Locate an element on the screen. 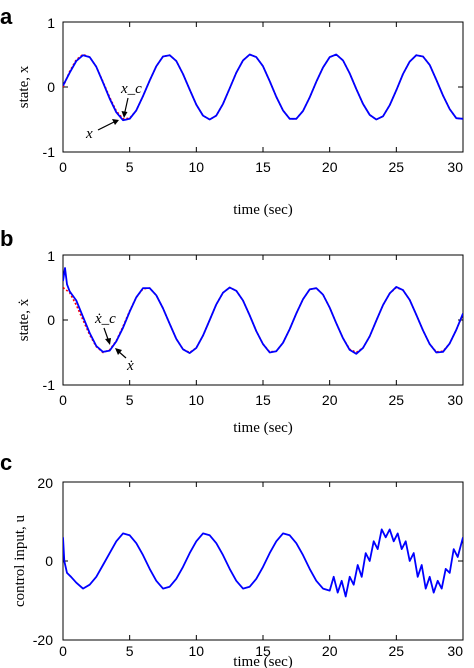 This screenshot has width=474, height=668. panel-a-ylabel: state, x is located at coordinates (24, 86).